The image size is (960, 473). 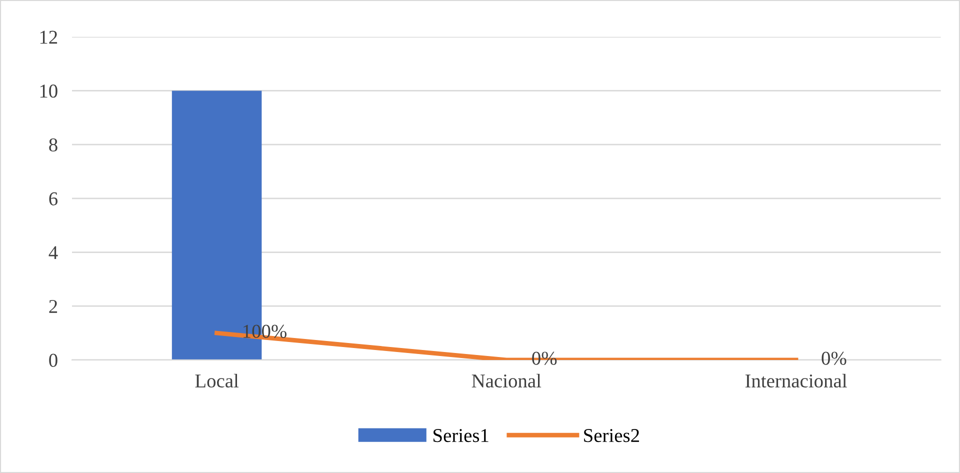 What do you see at coordinates (53, 253) in the screenshot?
I see `y-tick-label: 4` at bounding box center [53, 253].